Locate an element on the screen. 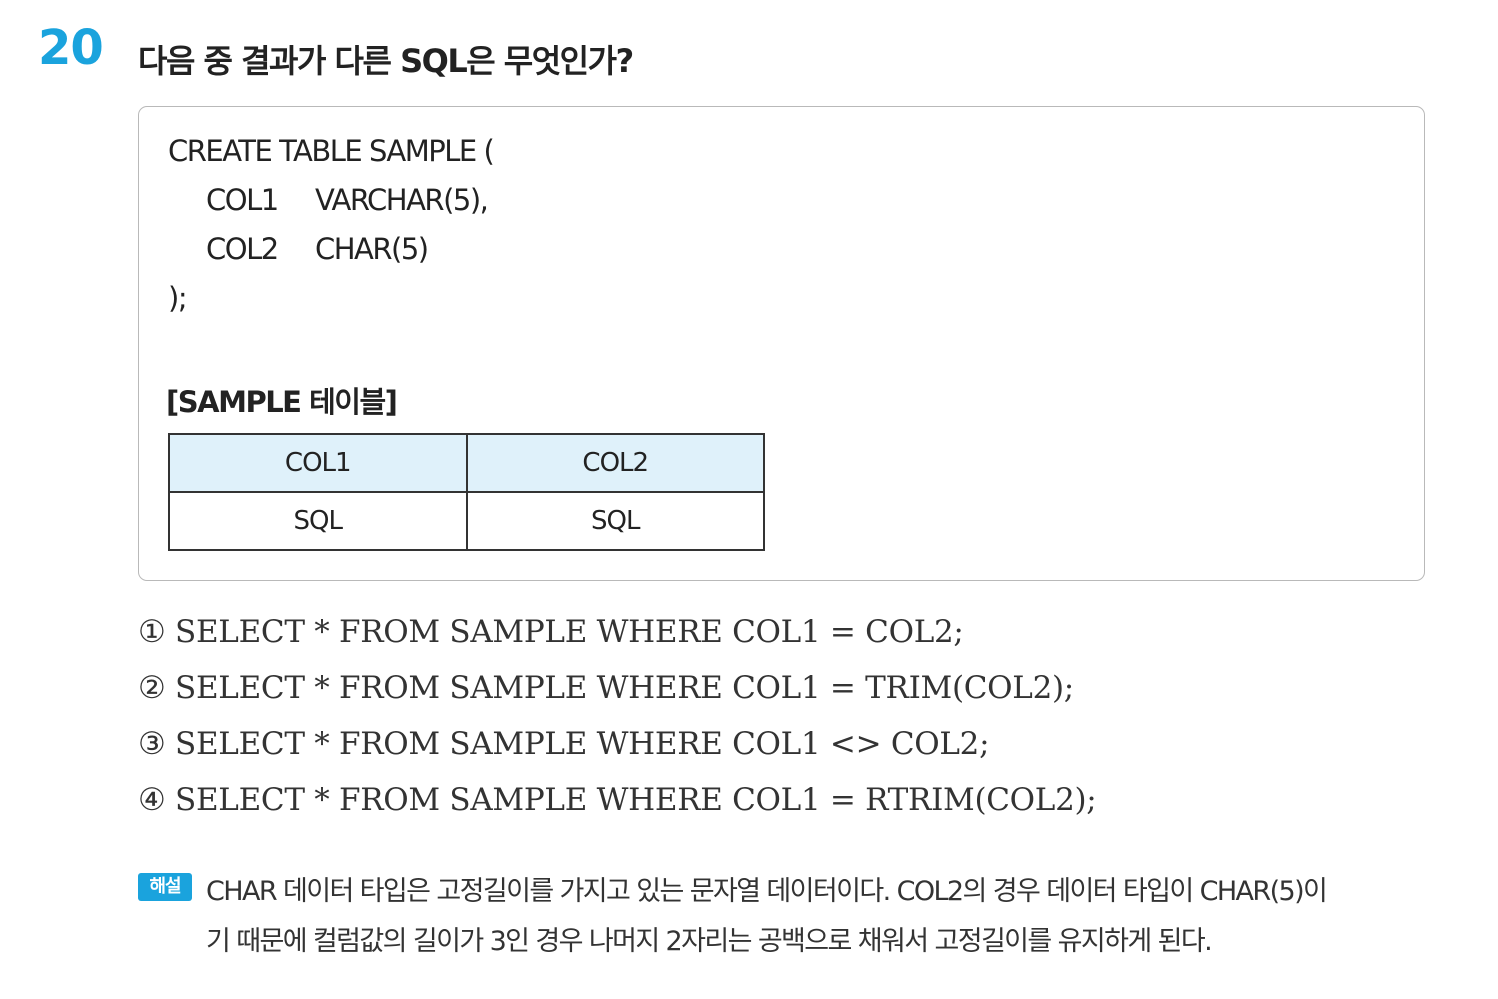 This screenshot has height=999, width=1498. sample-table: COL1 COL2 SQL SQL is located at coordinates (466, 492).